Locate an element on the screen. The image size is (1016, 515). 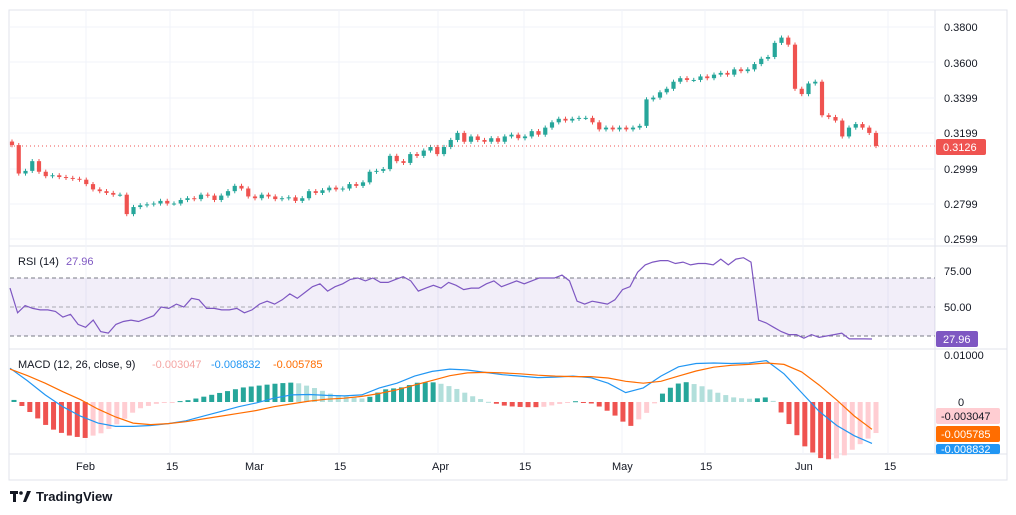
tradingview-logo-icon is located at coordinates (20, 496).